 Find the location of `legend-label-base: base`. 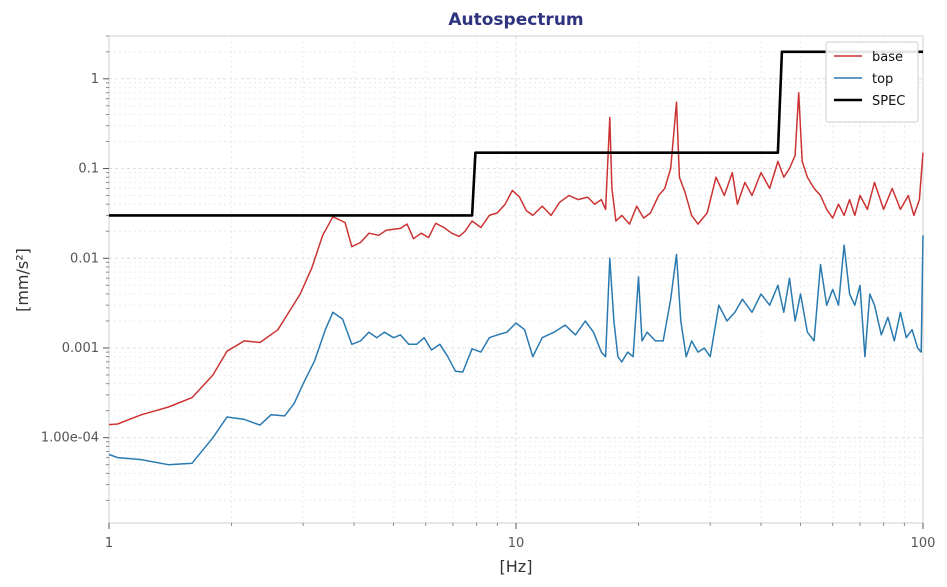

legend-label-base: base is located at coordinates (887, 57).